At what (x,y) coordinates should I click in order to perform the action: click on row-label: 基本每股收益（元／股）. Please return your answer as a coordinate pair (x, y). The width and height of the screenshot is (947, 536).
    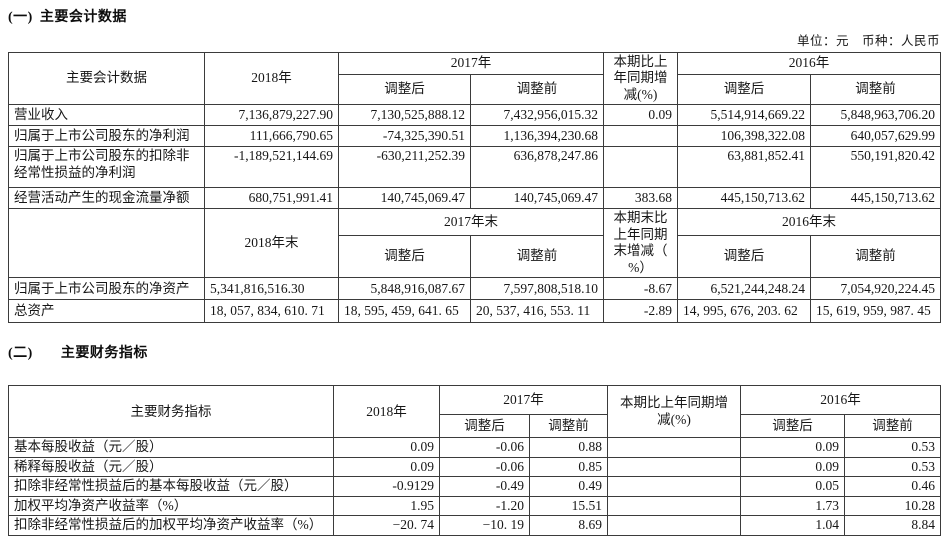
    Looking at the image, I should click on (171, 447).